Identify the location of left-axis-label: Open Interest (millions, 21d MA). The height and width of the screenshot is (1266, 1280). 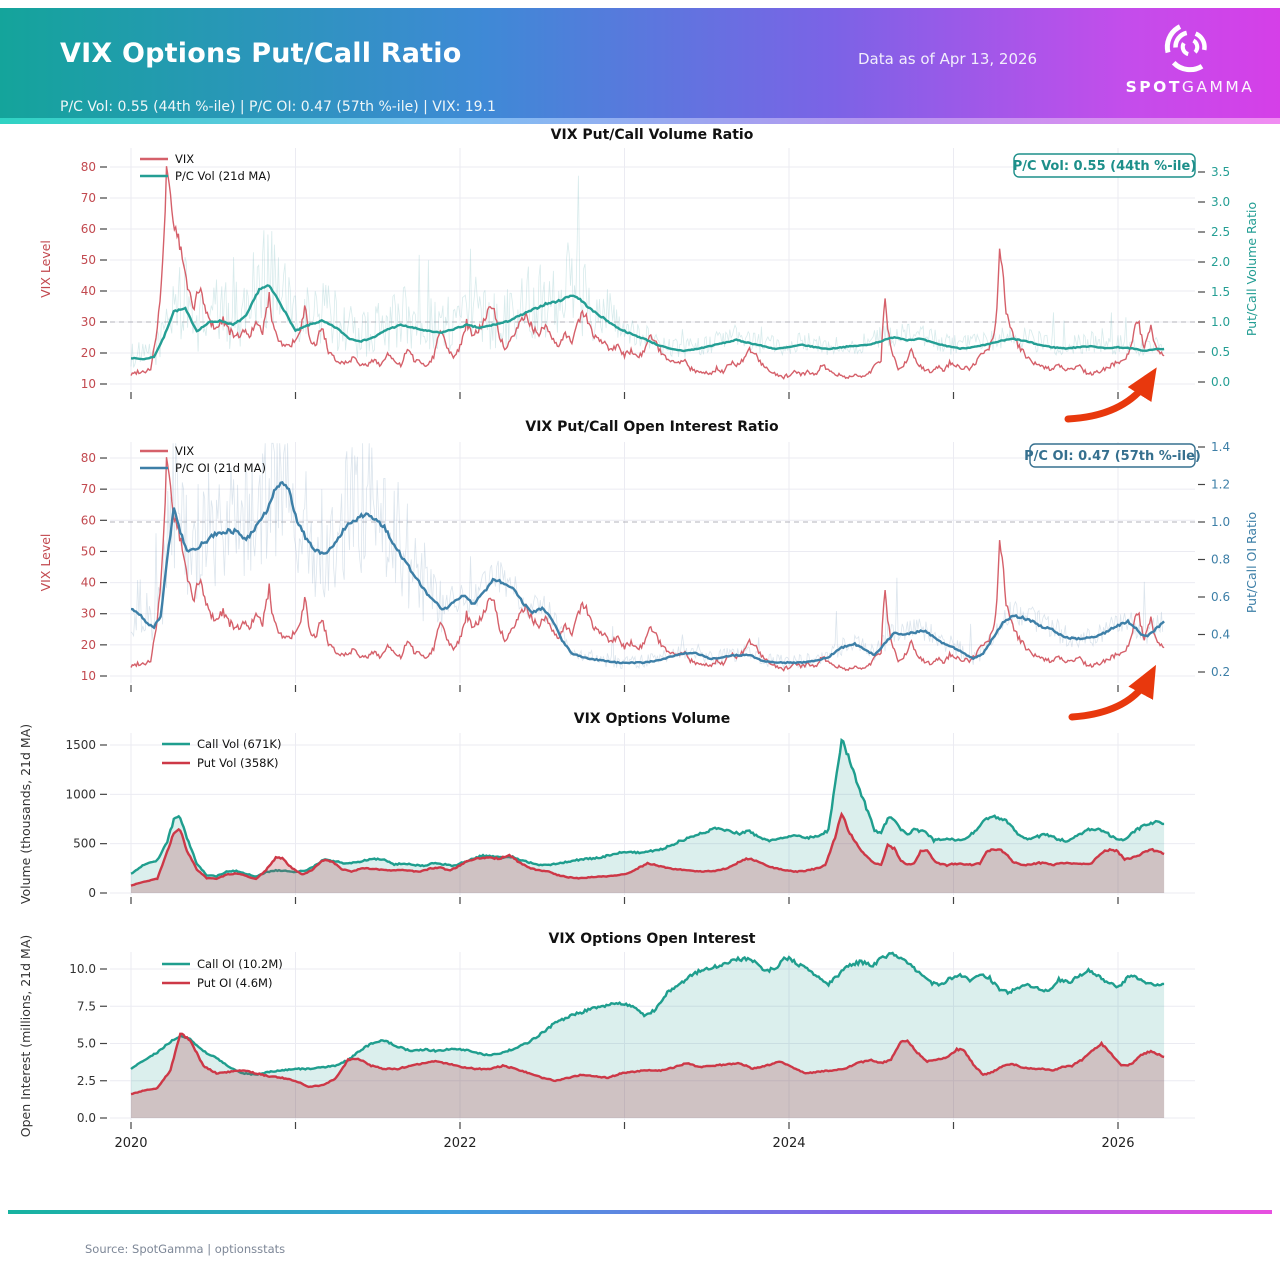
(25, 1036).